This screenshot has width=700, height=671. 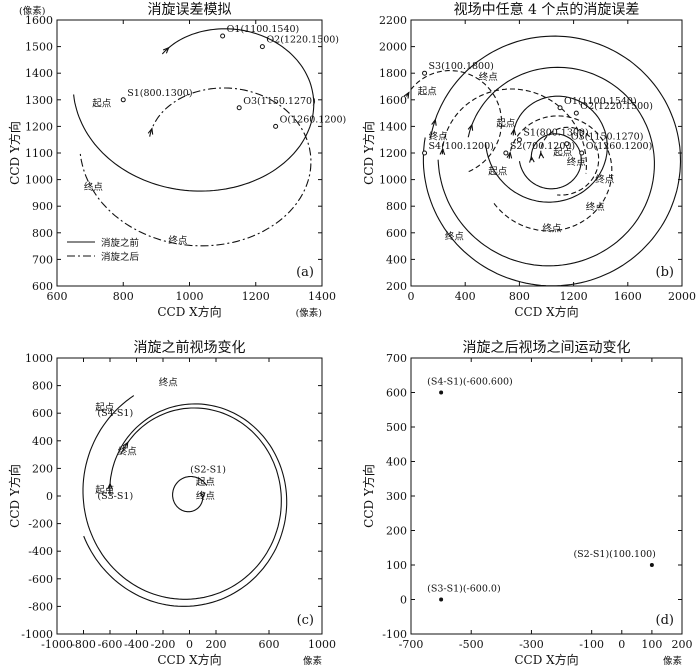 I want to click on x-tick-label: -600, so click(x=110, y=644).